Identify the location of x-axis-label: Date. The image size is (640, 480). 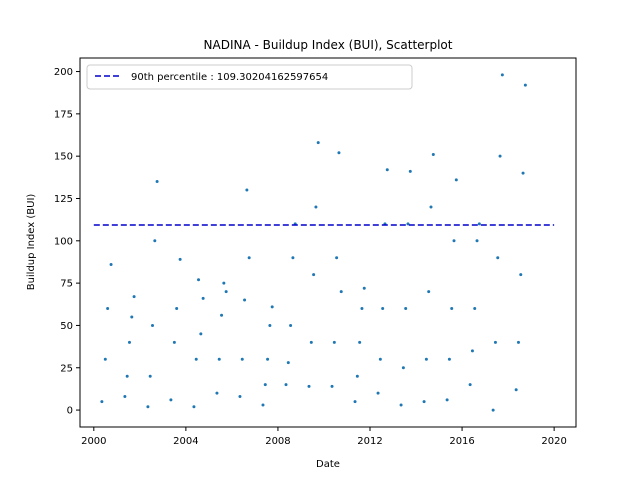
(328, 464).